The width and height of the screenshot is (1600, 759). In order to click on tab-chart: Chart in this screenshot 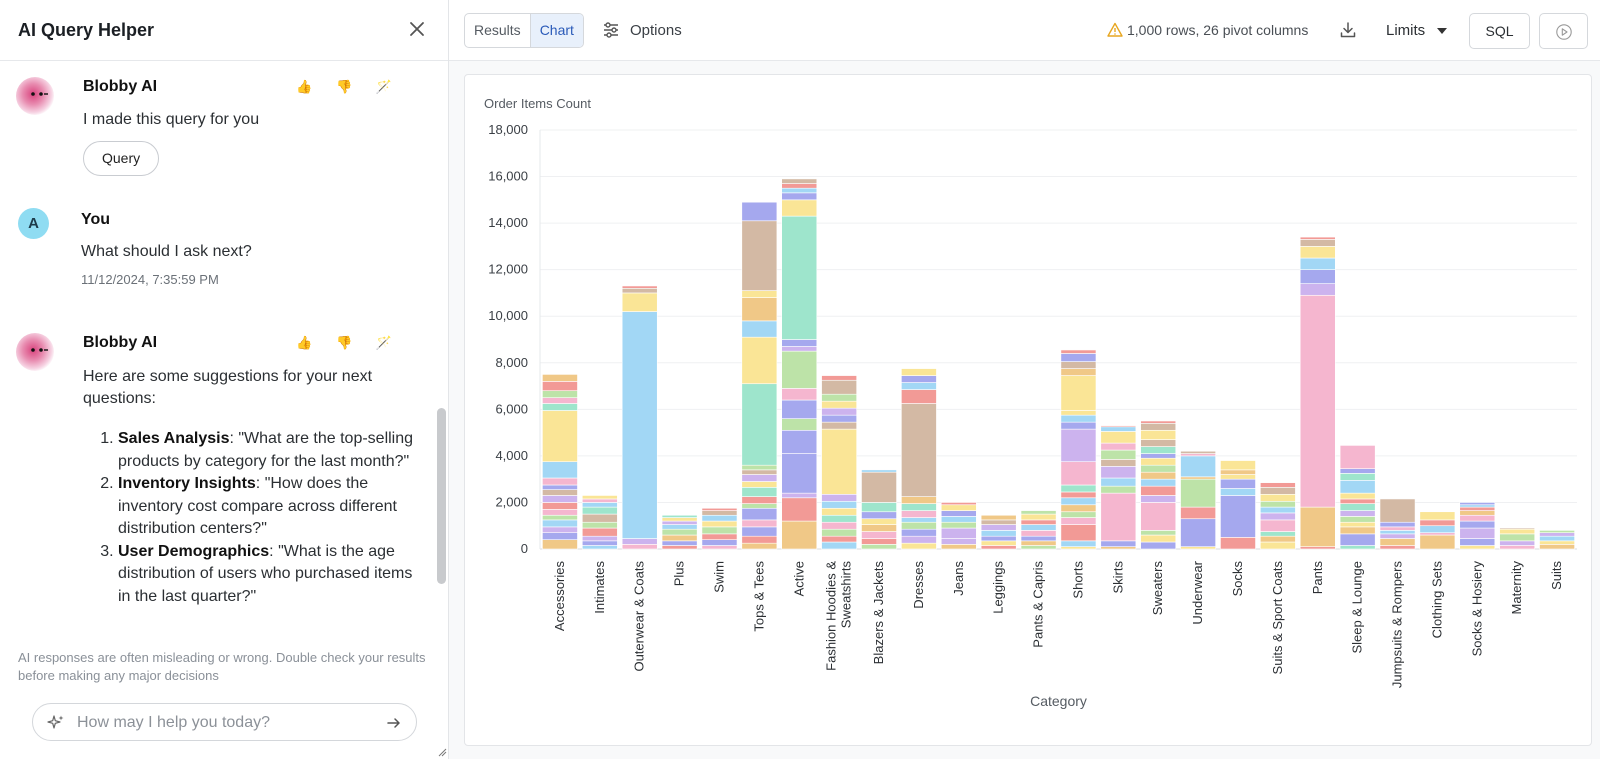, I will do `click(556, 30)`.